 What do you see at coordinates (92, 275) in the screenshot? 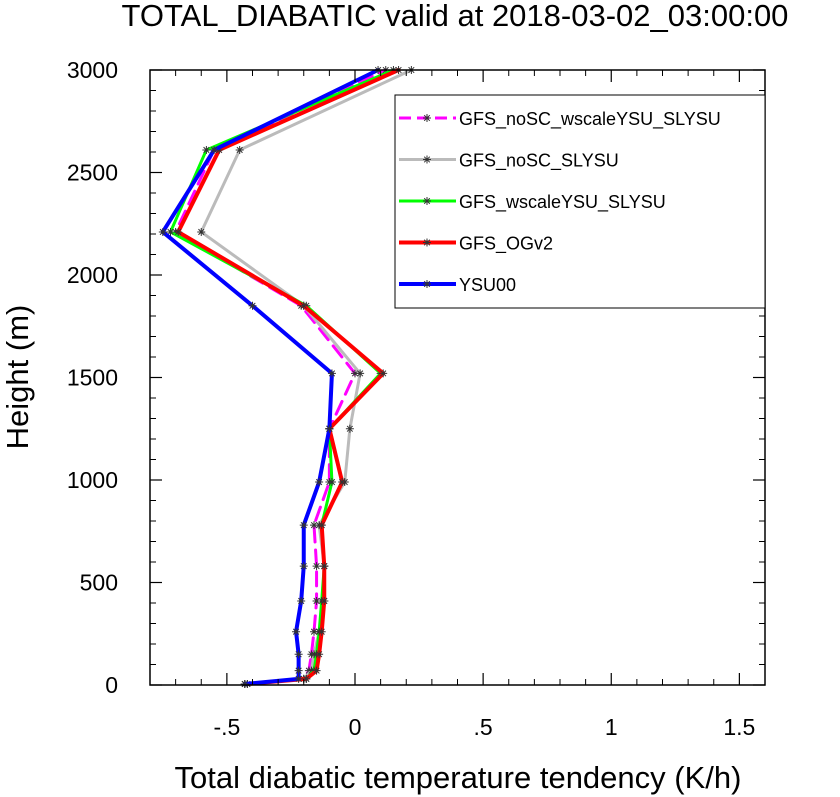
I see `y-tick-label: 2000` at bounding box center [92, 275].